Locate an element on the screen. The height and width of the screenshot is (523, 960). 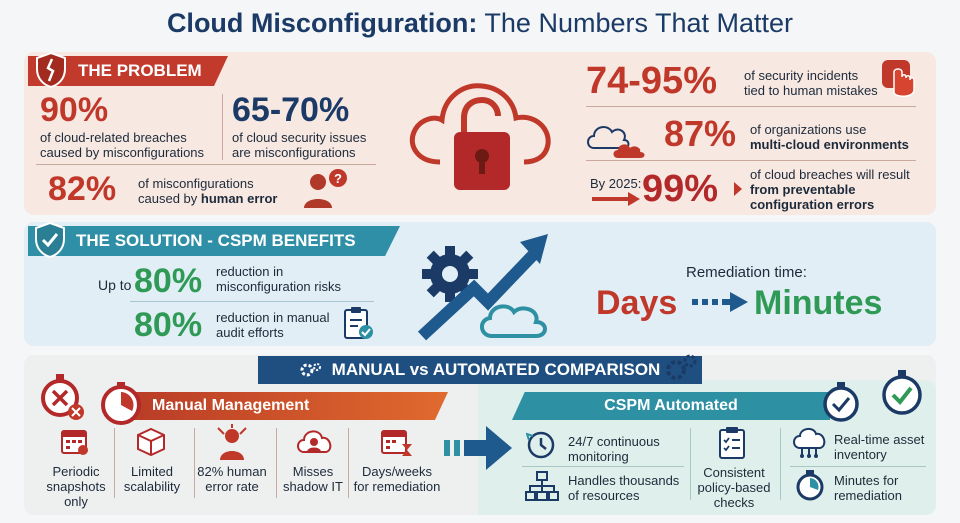
automated-heading-text: CSPM Automated is located at coordinates (671, 405).